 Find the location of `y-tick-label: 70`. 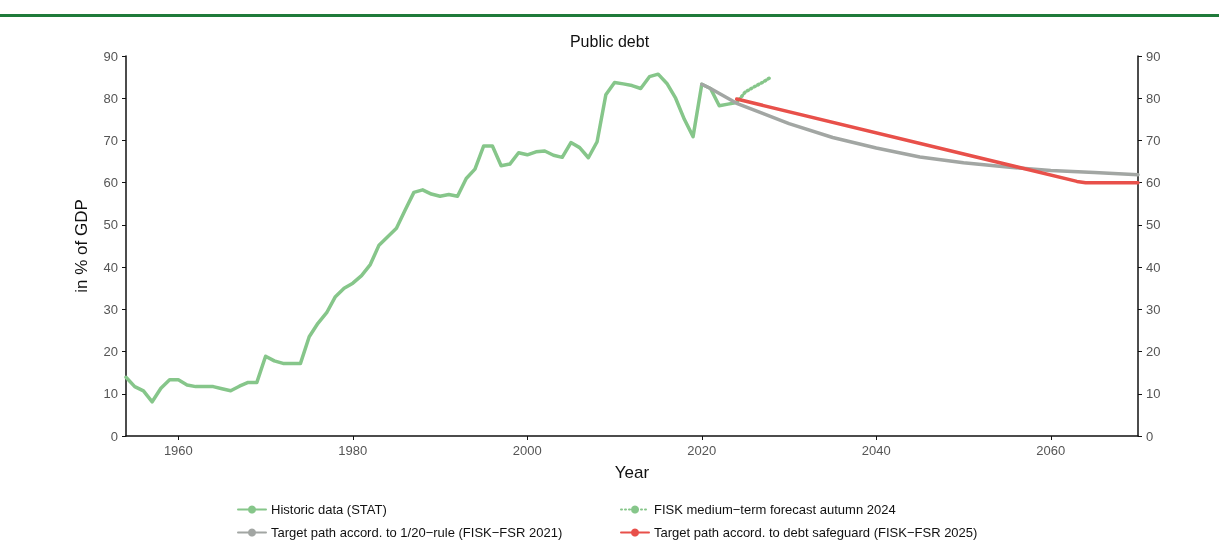

y-tick-label: 70 is located at coordinates (110, 140).